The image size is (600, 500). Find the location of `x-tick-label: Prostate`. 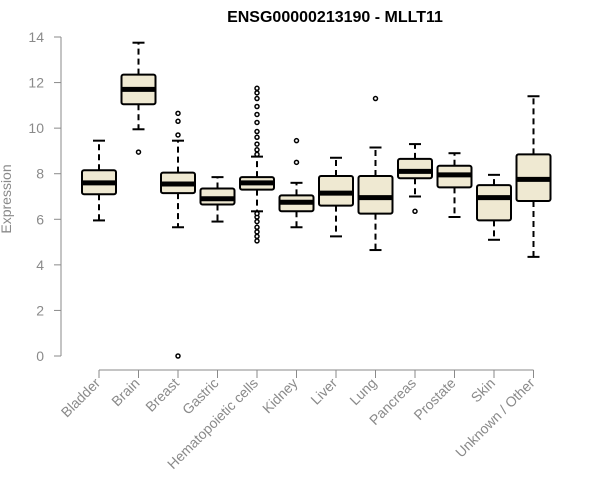

x-tick-label: Prostate is located at coordinates (434, 399).